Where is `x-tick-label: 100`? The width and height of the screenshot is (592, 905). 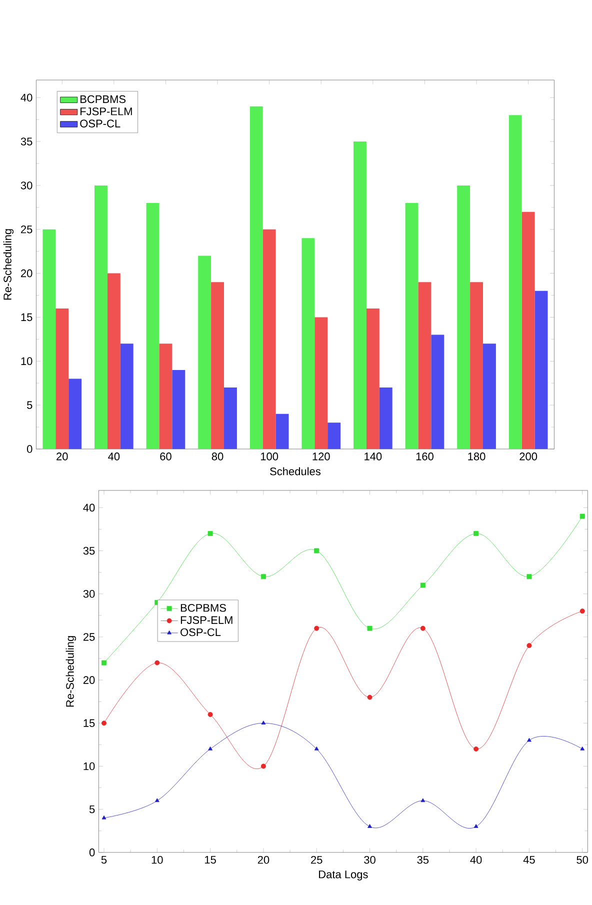 x-tick-label: 100 is located at coordinates (269, 456).